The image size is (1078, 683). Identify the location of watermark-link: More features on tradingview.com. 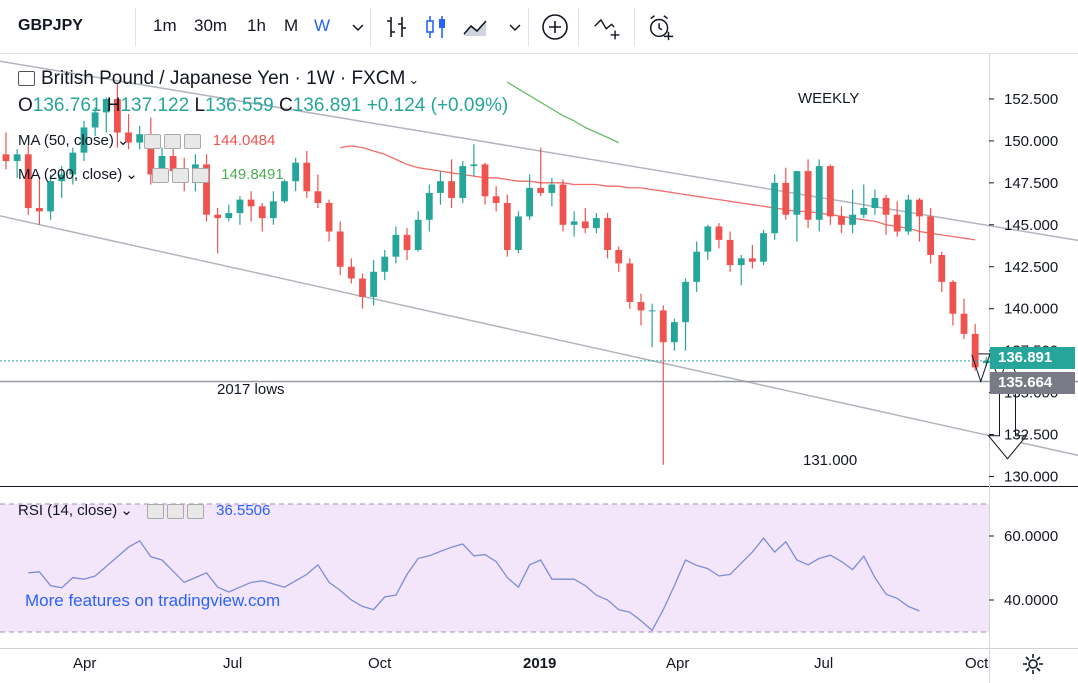
(153, 600).